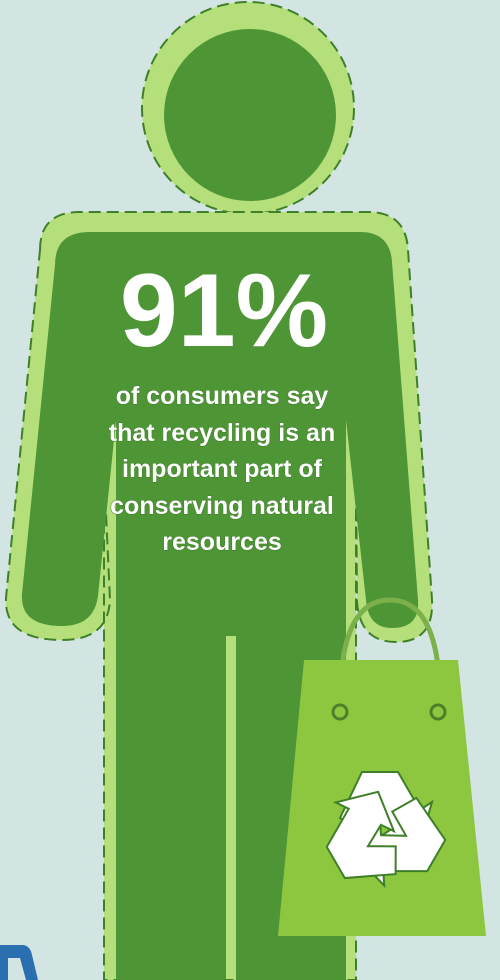  Describe the element at coordinates (390, 655) in the screenshot. I see `bag-handle` at that location.